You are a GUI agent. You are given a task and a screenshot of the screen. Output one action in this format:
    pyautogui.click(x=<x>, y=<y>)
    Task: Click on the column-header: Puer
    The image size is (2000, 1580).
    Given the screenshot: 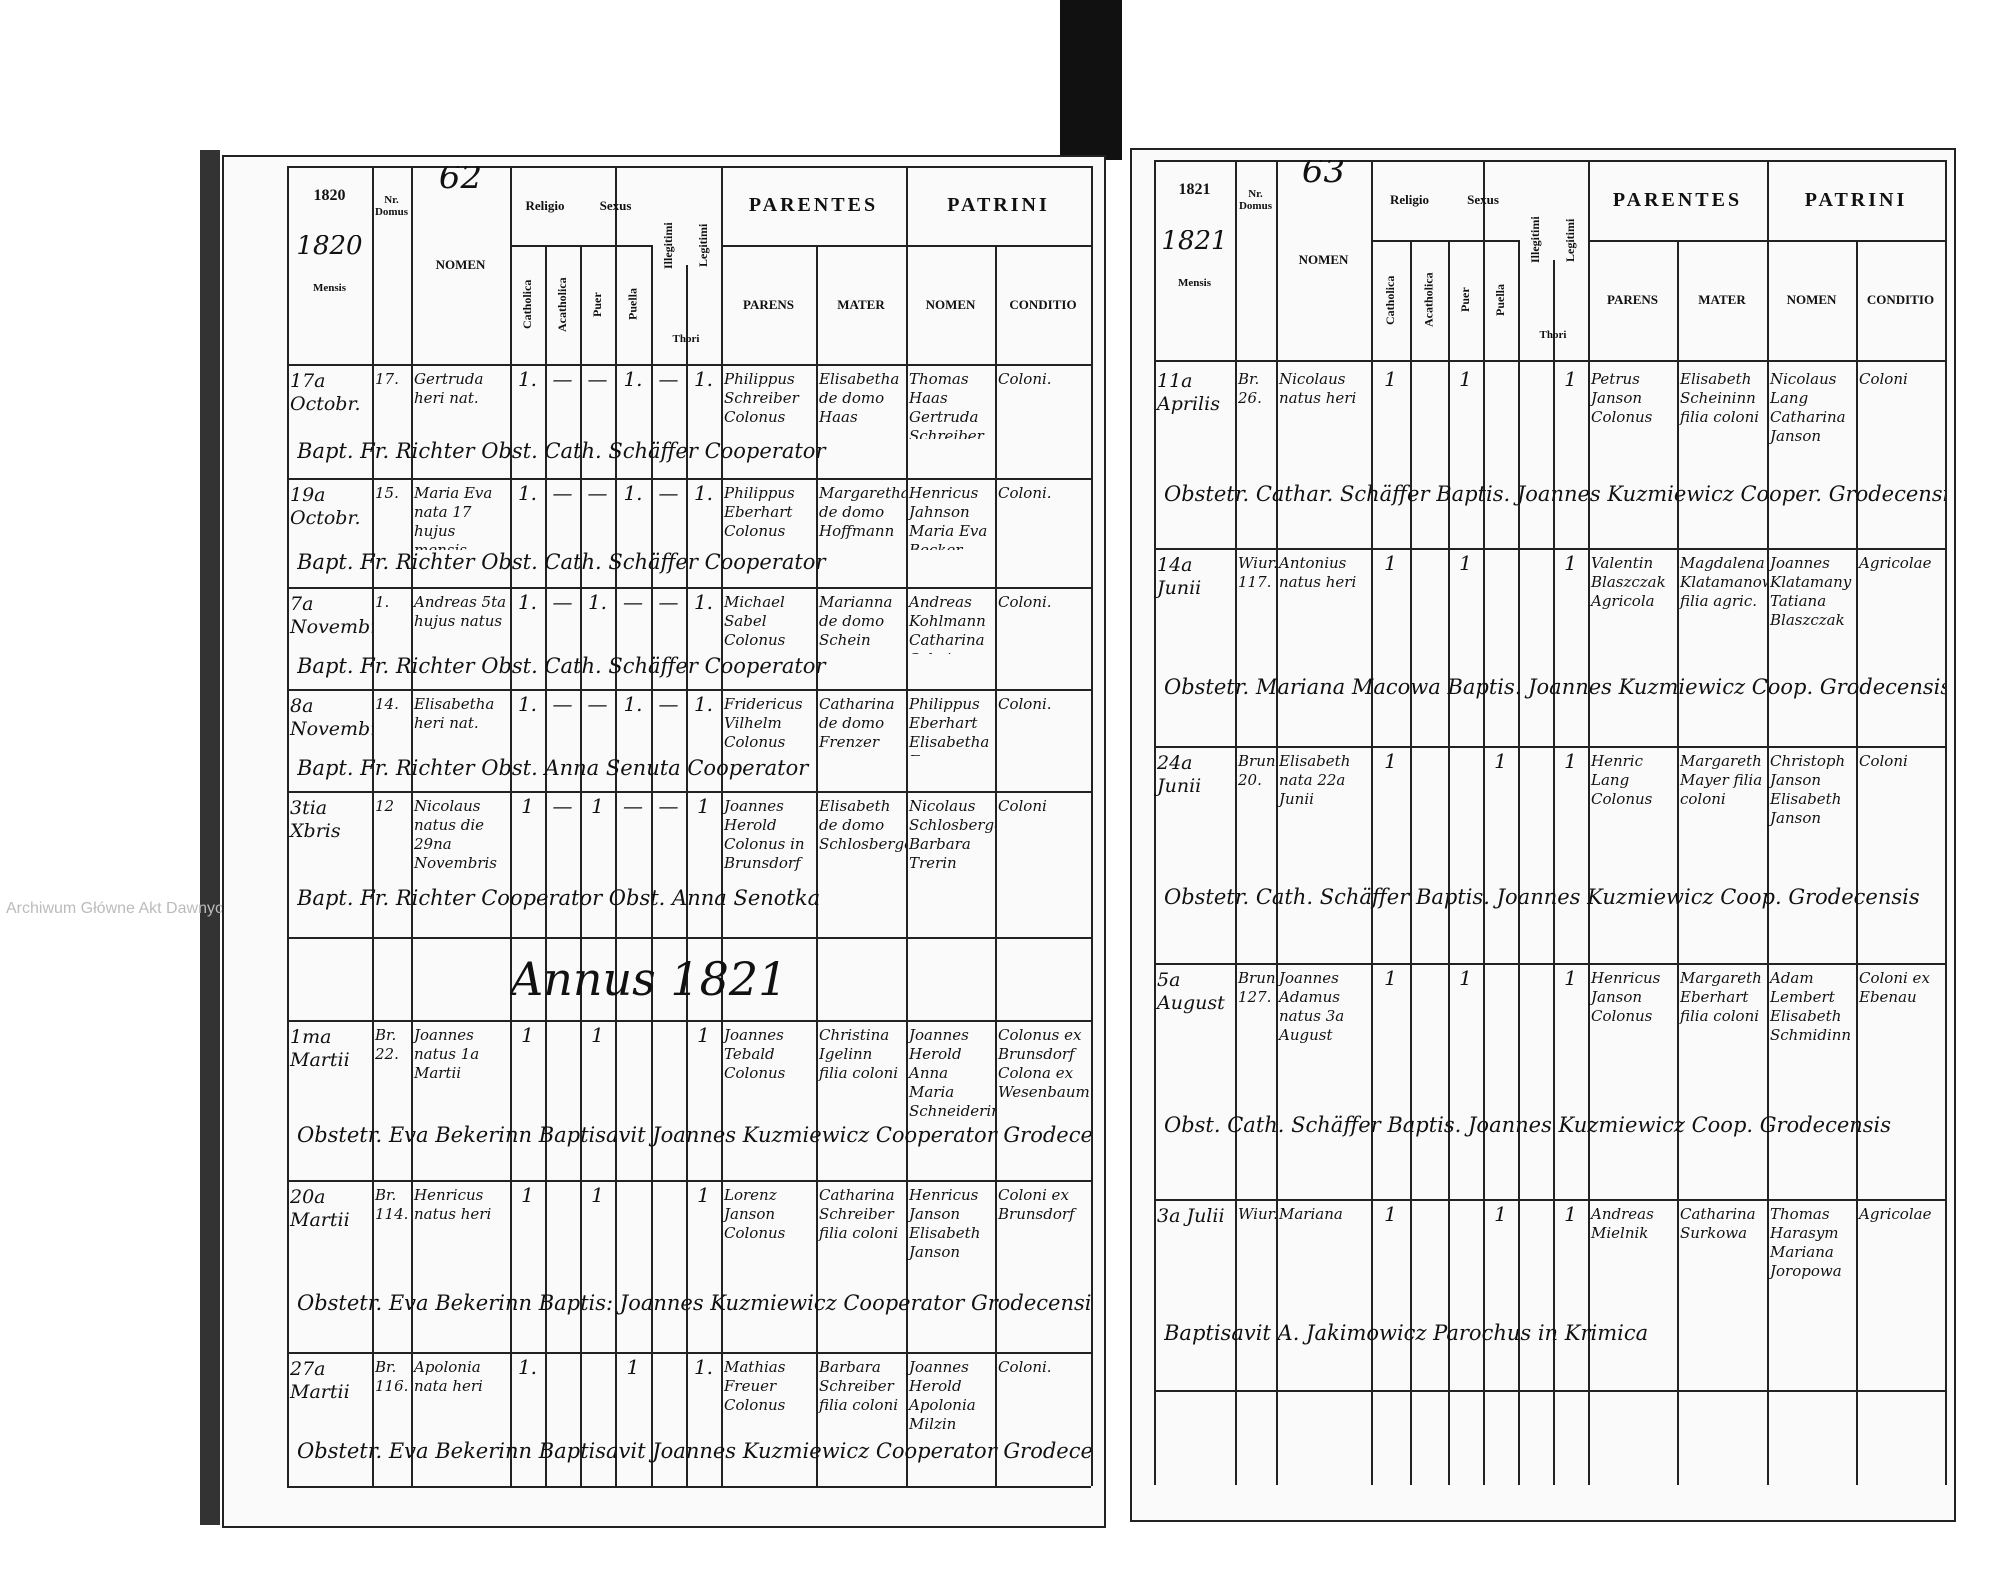 What is the action you would take?
    pyautogui.click(x=597, y=304)
    